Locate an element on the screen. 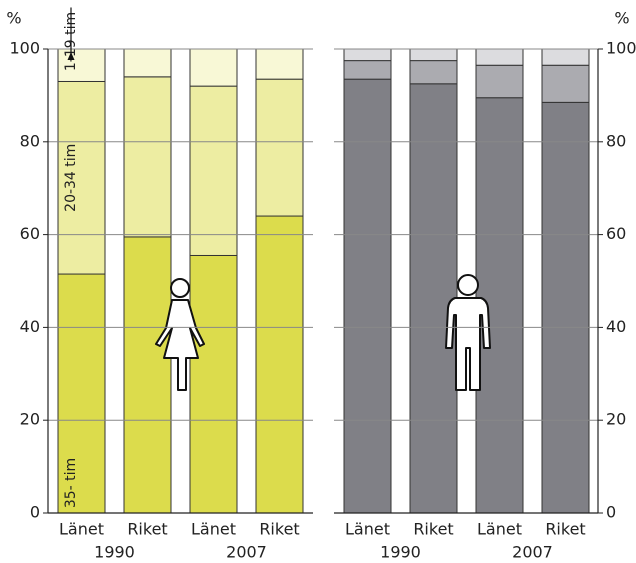  figures is located at coordinates (323, 332).